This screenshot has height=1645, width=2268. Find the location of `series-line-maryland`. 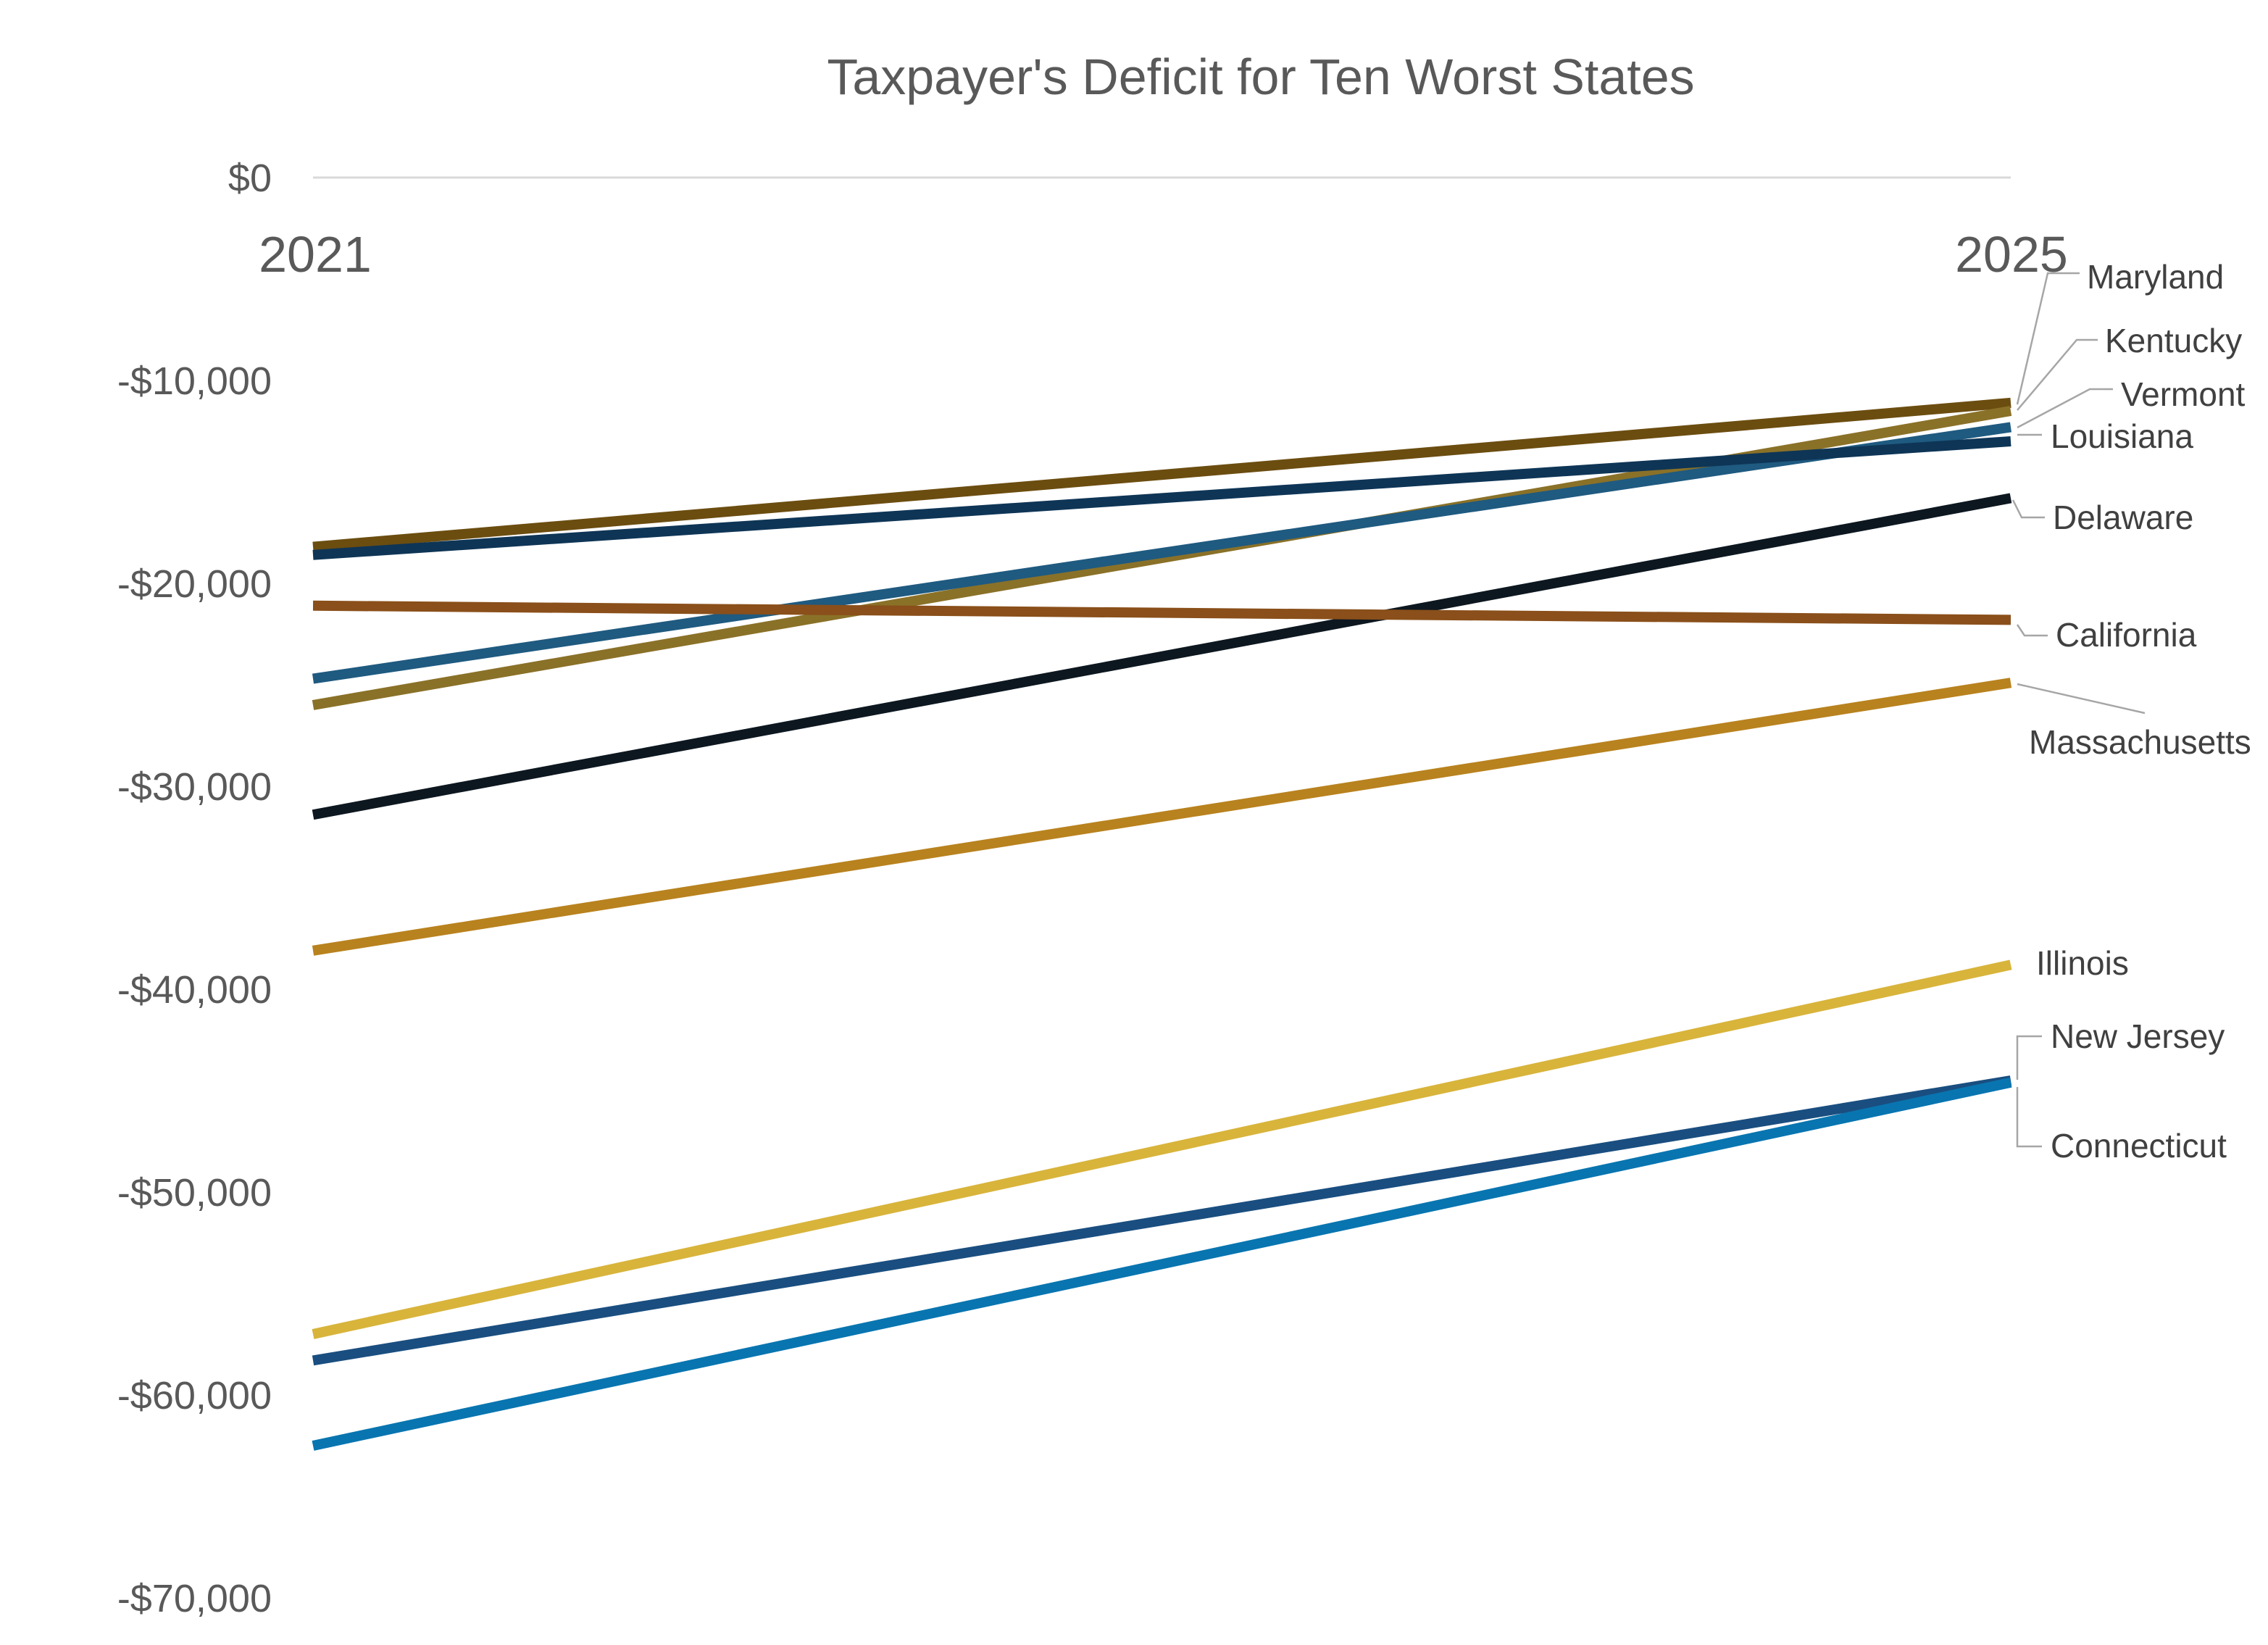

series-line-maryland is located at coordinates (1161, 474).